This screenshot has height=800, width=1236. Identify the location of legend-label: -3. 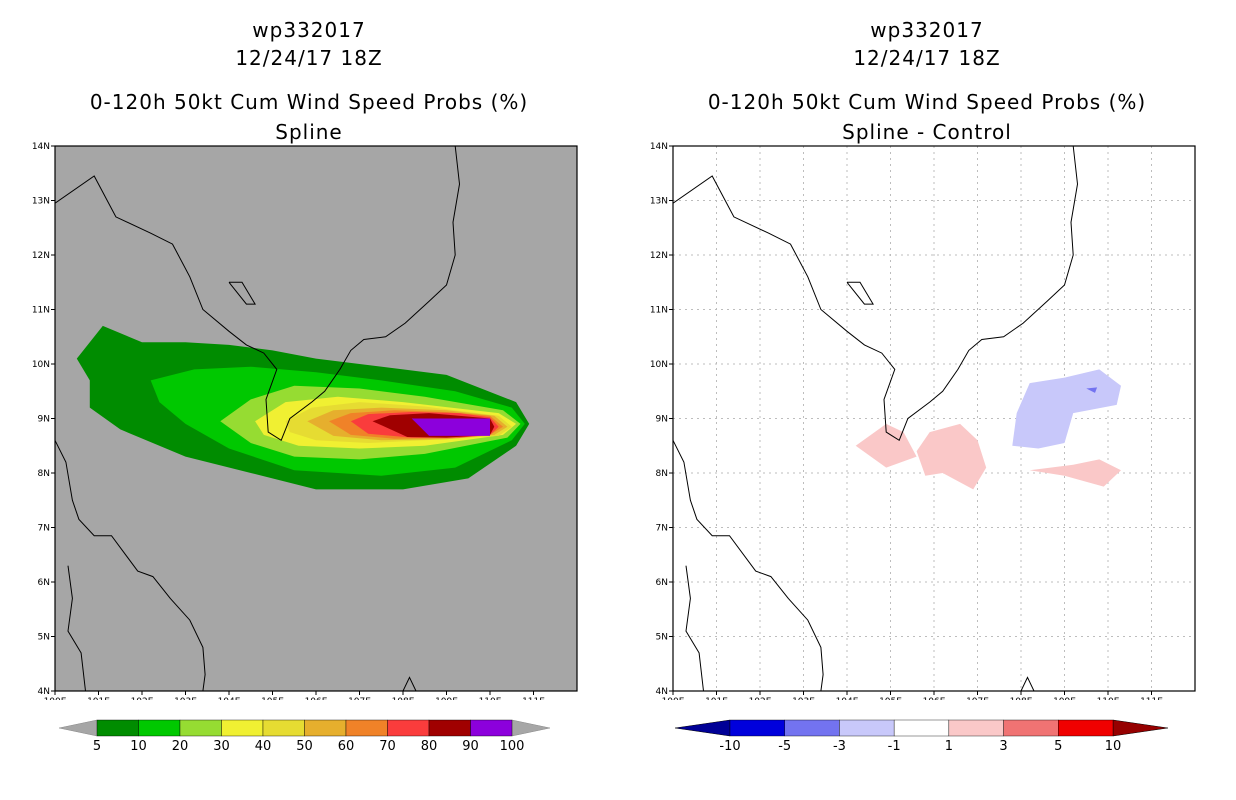
(839, 746).